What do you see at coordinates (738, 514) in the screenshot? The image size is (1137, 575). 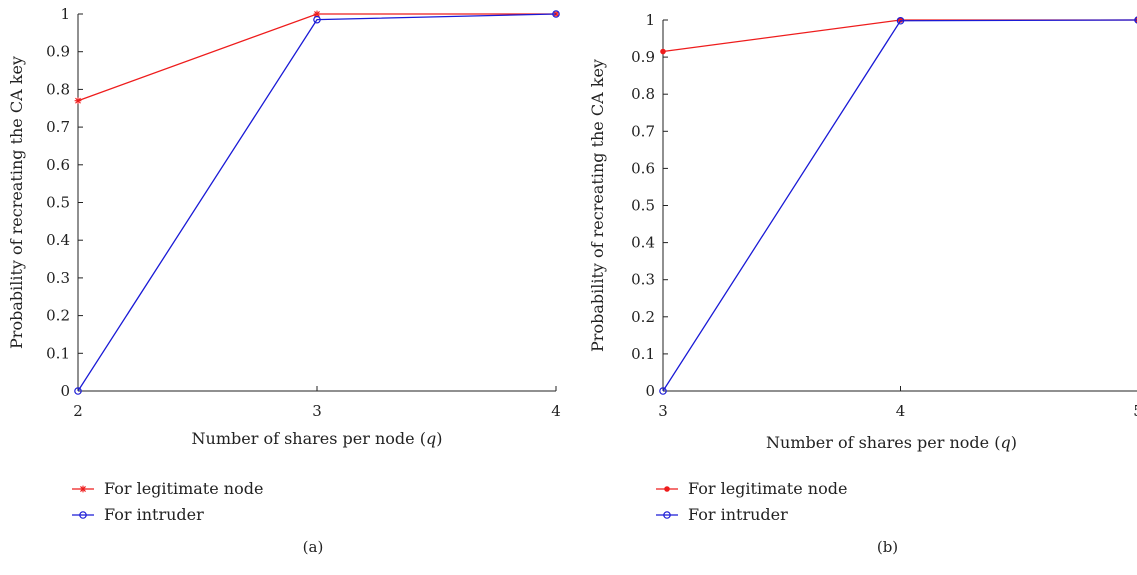 I see `chart-b-legend-intruder-label: For intruder` at bounding box center [738, 514].